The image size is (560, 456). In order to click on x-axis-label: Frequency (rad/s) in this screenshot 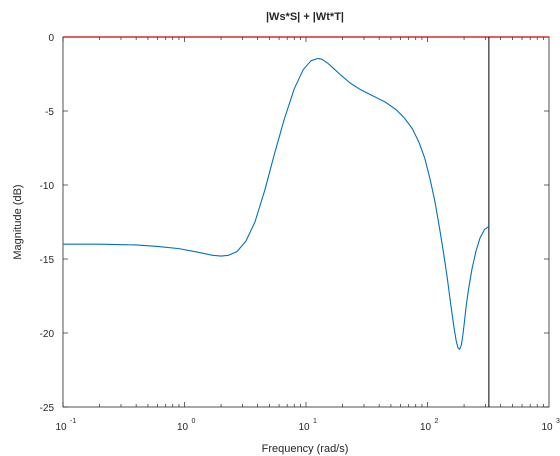, I will do `click(305, 449)`.